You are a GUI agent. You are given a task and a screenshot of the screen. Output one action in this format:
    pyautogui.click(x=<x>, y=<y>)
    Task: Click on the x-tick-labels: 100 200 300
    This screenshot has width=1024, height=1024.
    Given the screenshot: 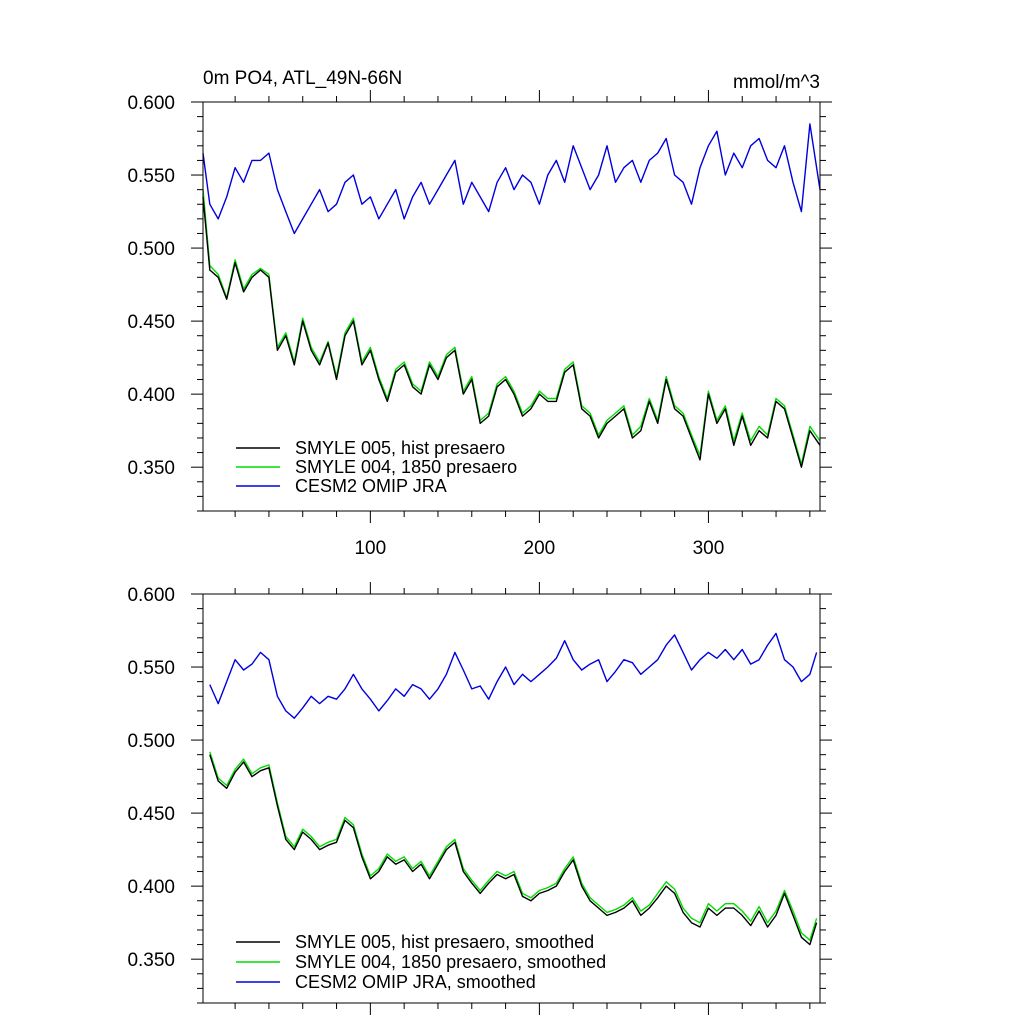 What is the action you would take?
    pyautogui.click(x=539, y=548)
    